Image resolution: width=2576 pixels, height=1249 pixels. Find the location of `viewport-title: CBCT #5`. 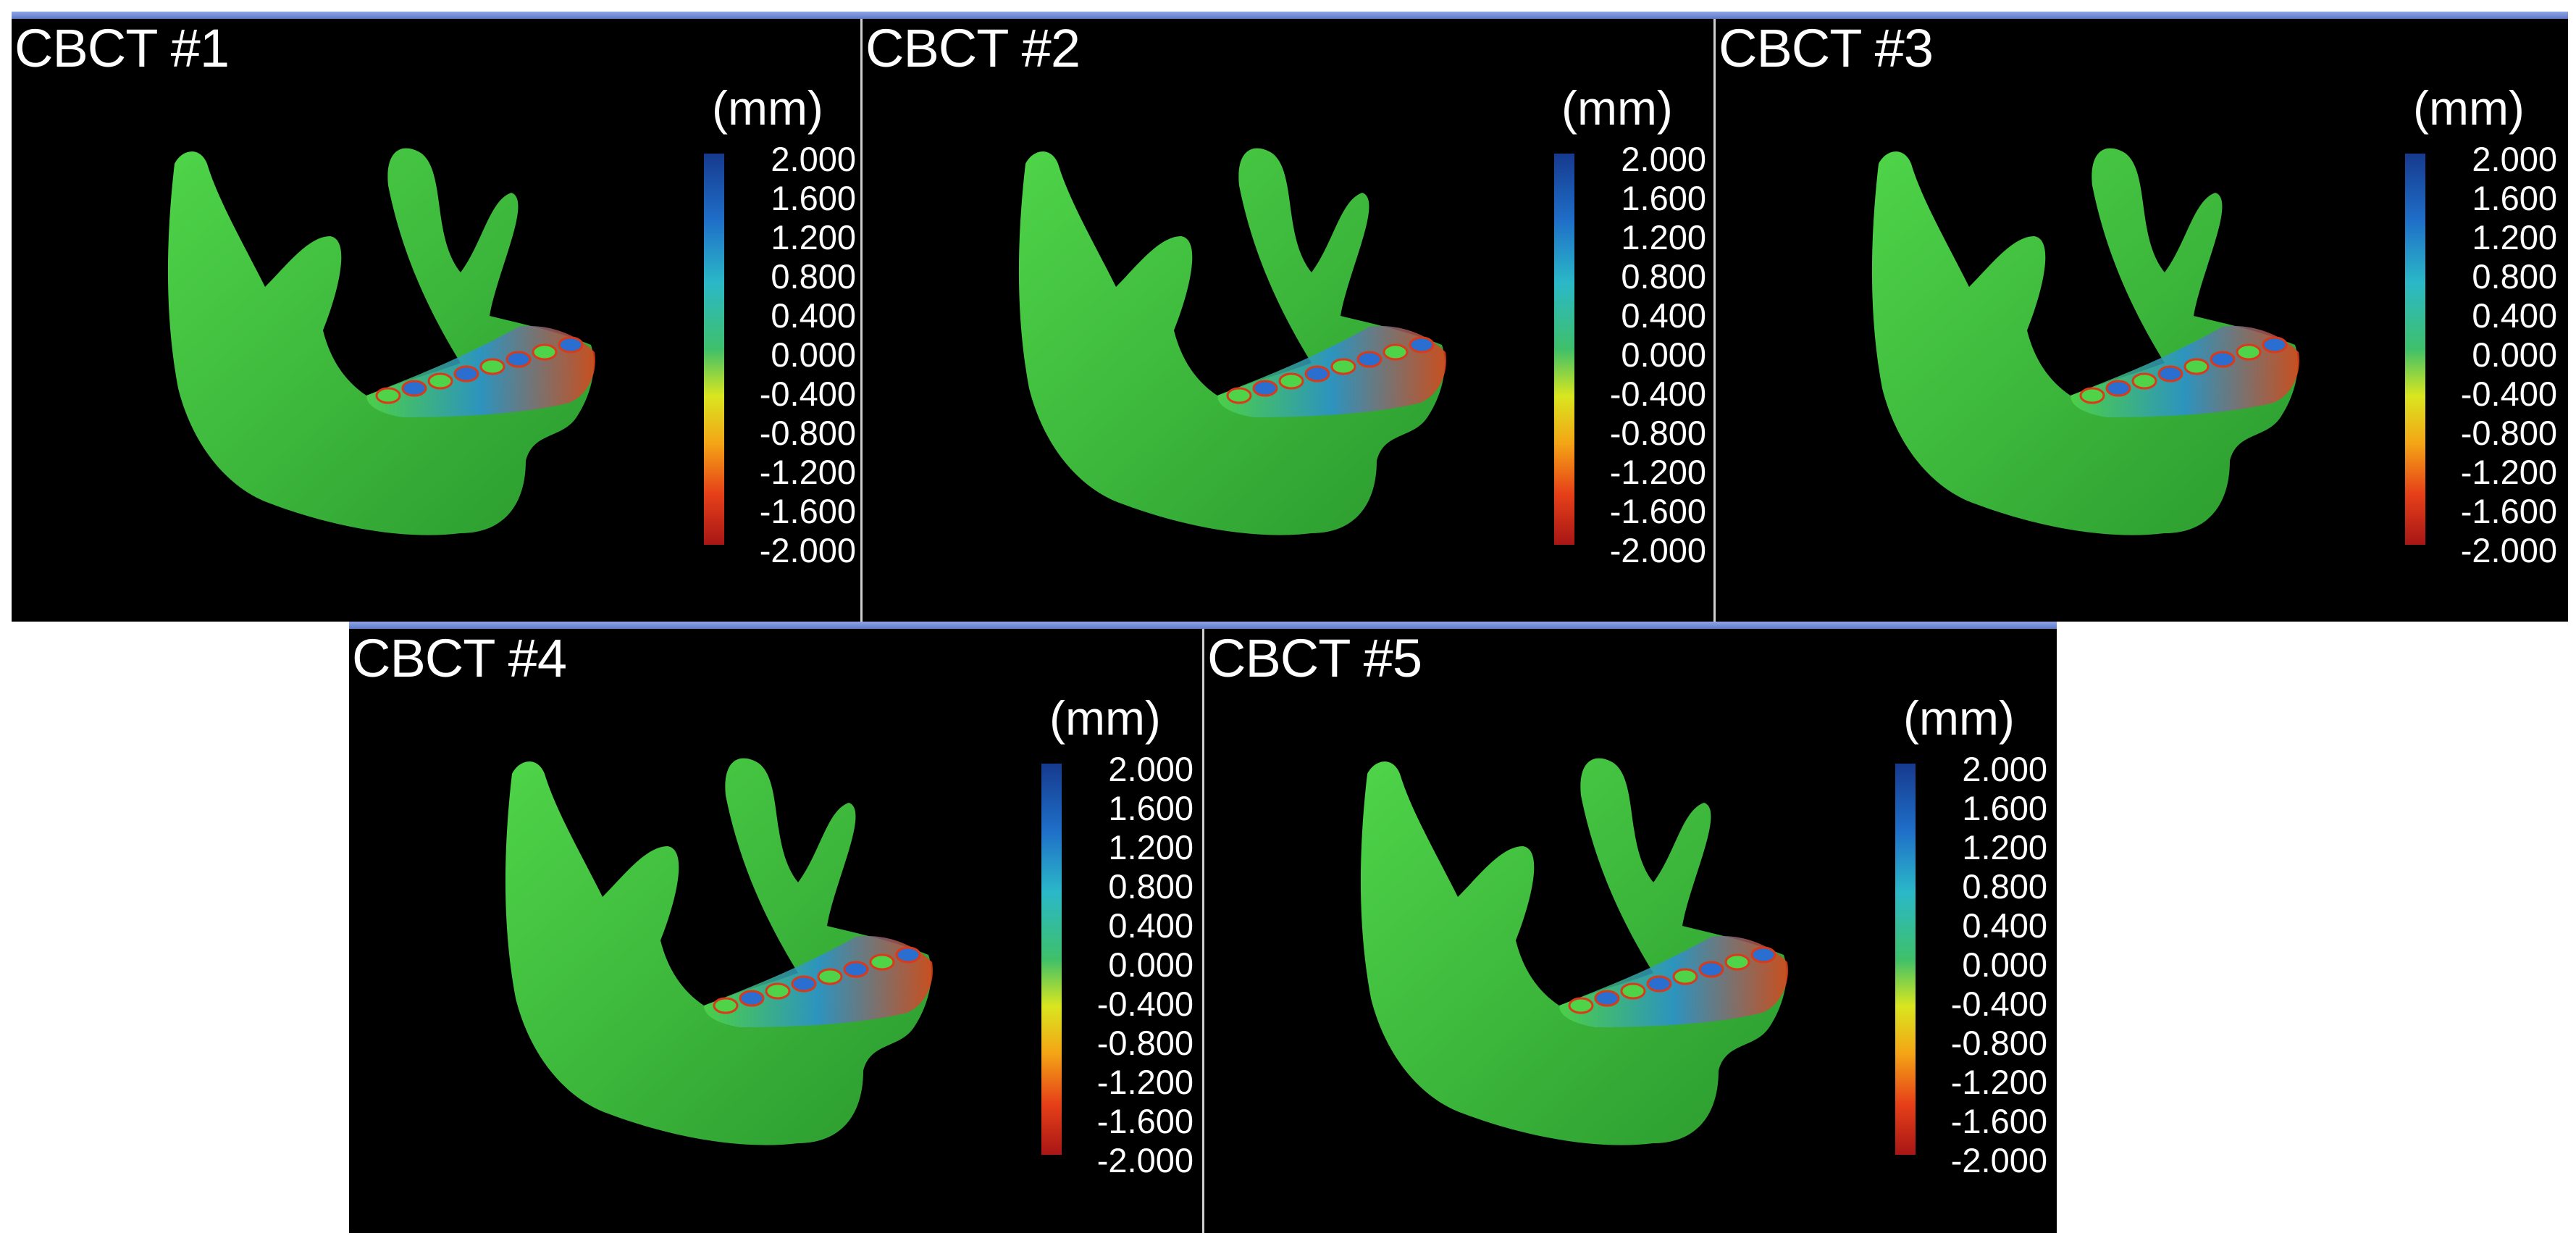

viewport-title: CBCT #5 is located at coordinates (1314, 658).